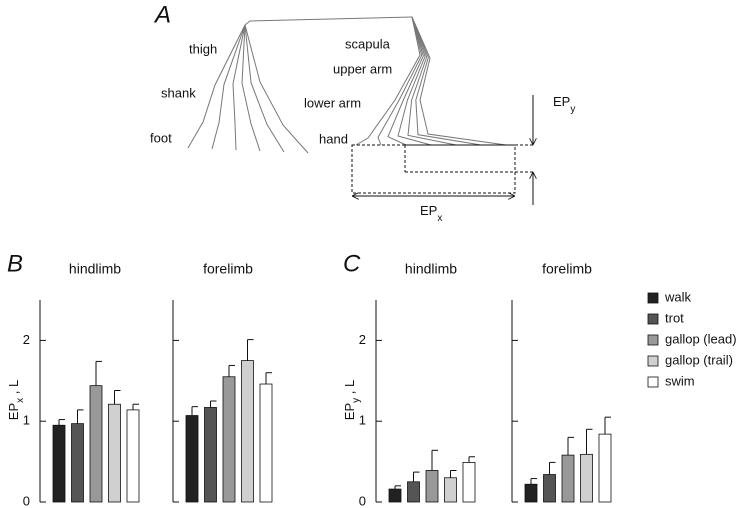 The width and height of the screenshot is (747, 508). I want to click on legend-label: walk, so click(678, 296).